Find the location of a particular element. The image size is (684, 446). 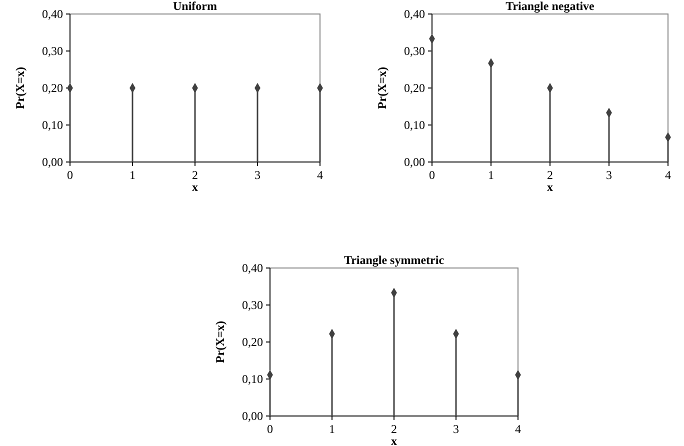

chart-title: Triangle symmetric is located at coordinates (394, 260).